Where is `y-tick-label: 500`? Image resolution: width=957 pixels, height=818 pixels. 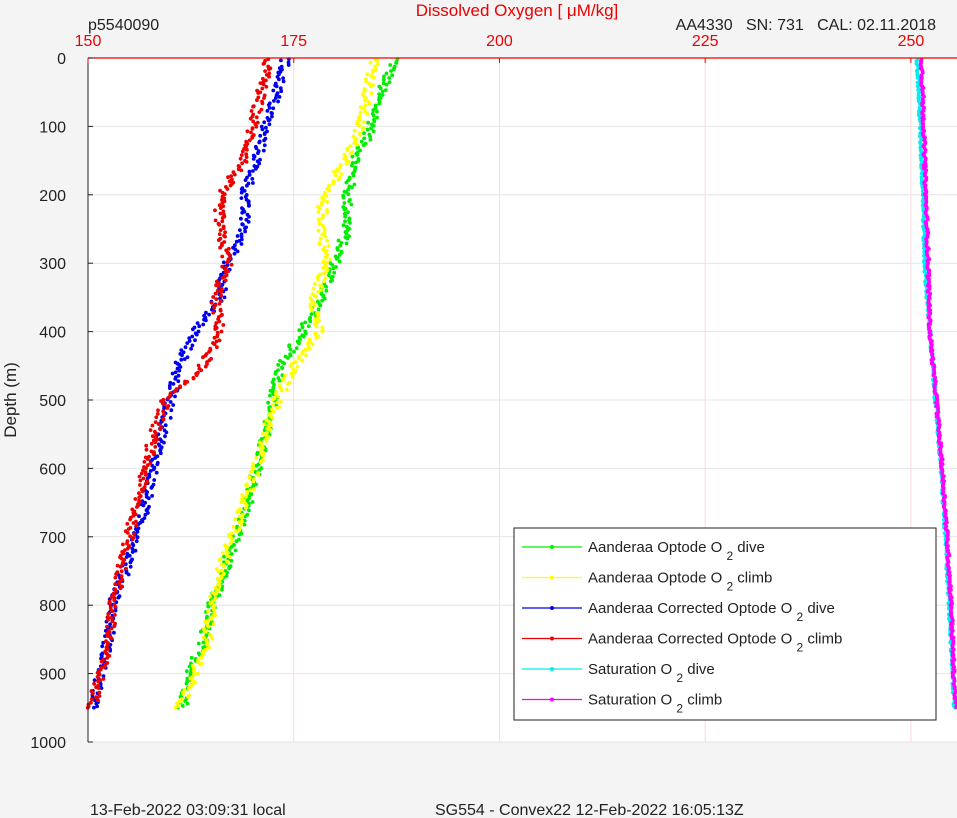 y-tick-label: 500 is located at coordinates (52, 401).